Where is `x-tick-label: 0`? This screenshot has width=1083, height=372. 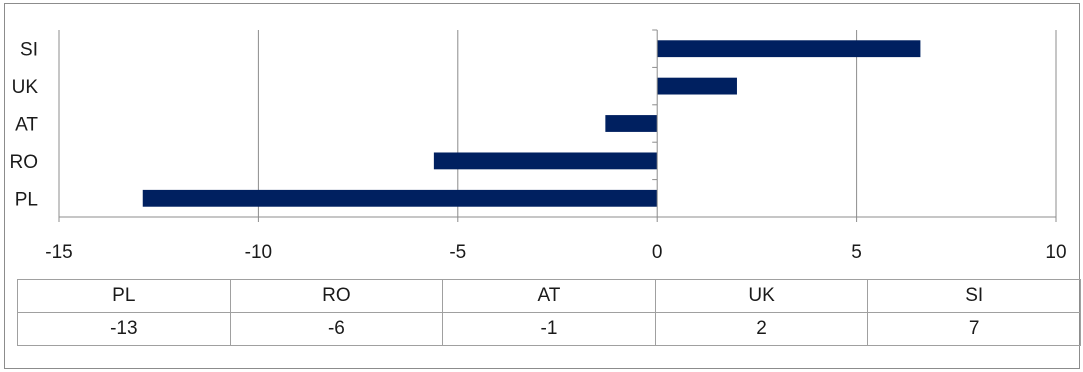 x-tick-label: 0 is located at coordinates (657, 252).